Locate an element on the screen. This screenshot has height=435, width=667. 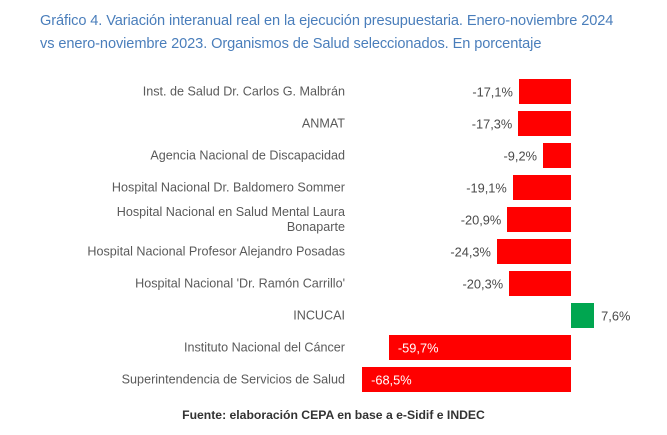
bar-track: -59,7% is located at coordinates (509, 348).